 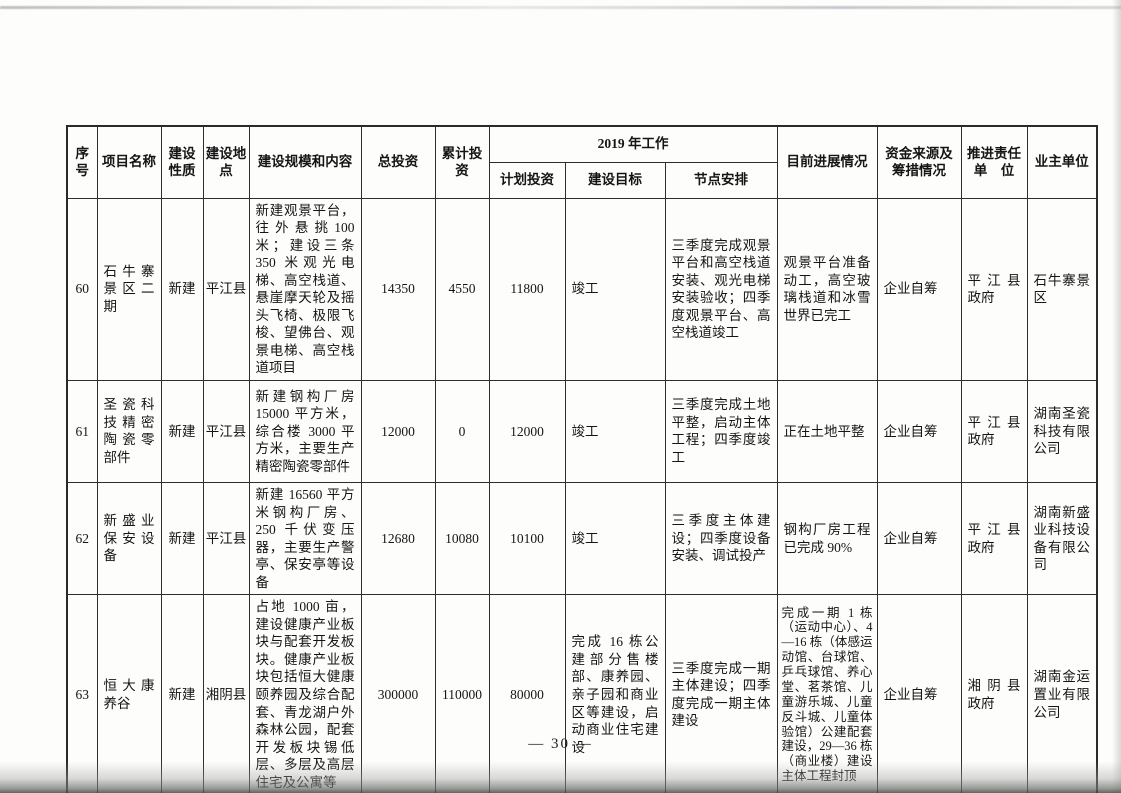 I want to click on scan-edge-bottom, so click(x=560, y=777).